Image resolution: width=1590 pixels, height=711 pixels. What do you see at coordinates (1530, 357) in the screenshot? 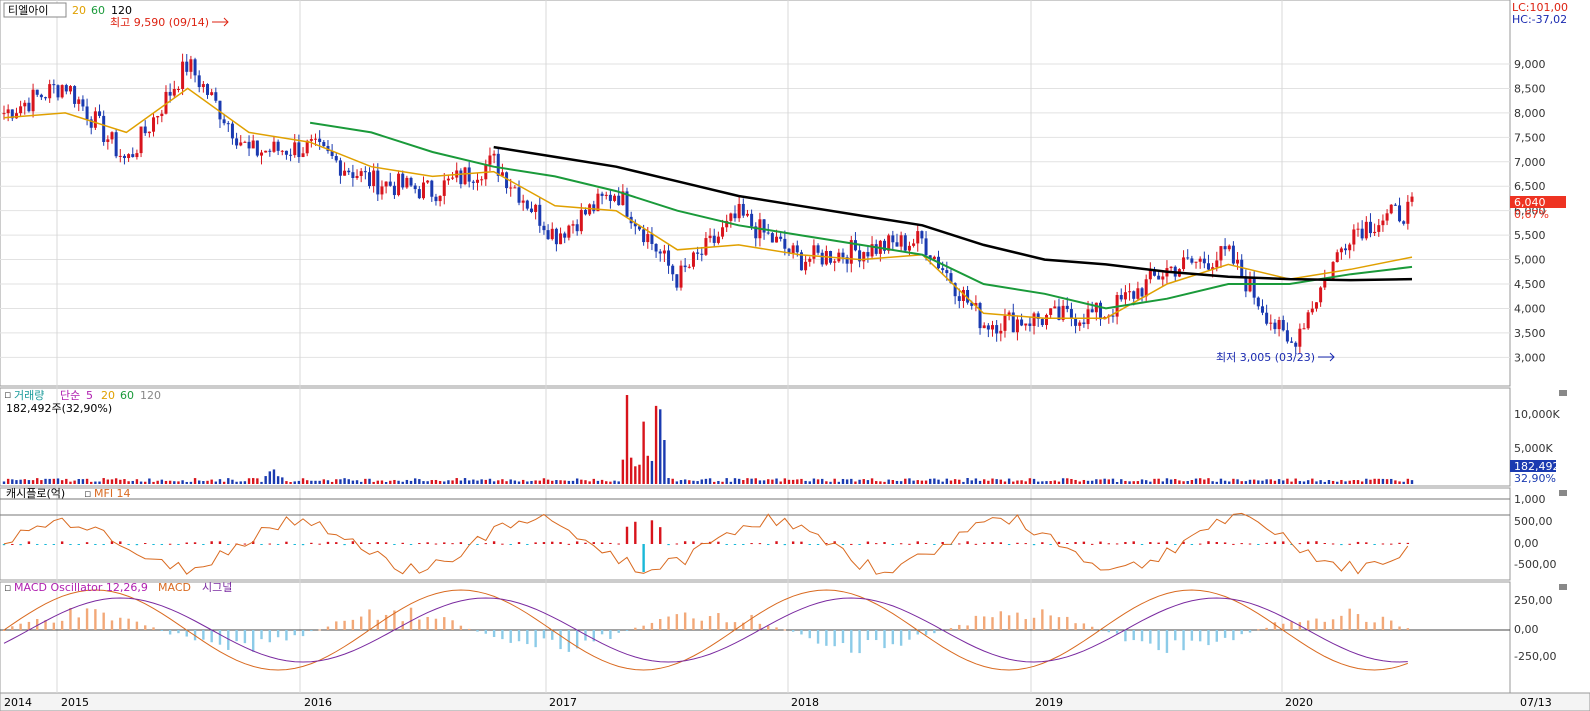
I see `price-tick-label: 3,000` at bounding box center [1530, 357].